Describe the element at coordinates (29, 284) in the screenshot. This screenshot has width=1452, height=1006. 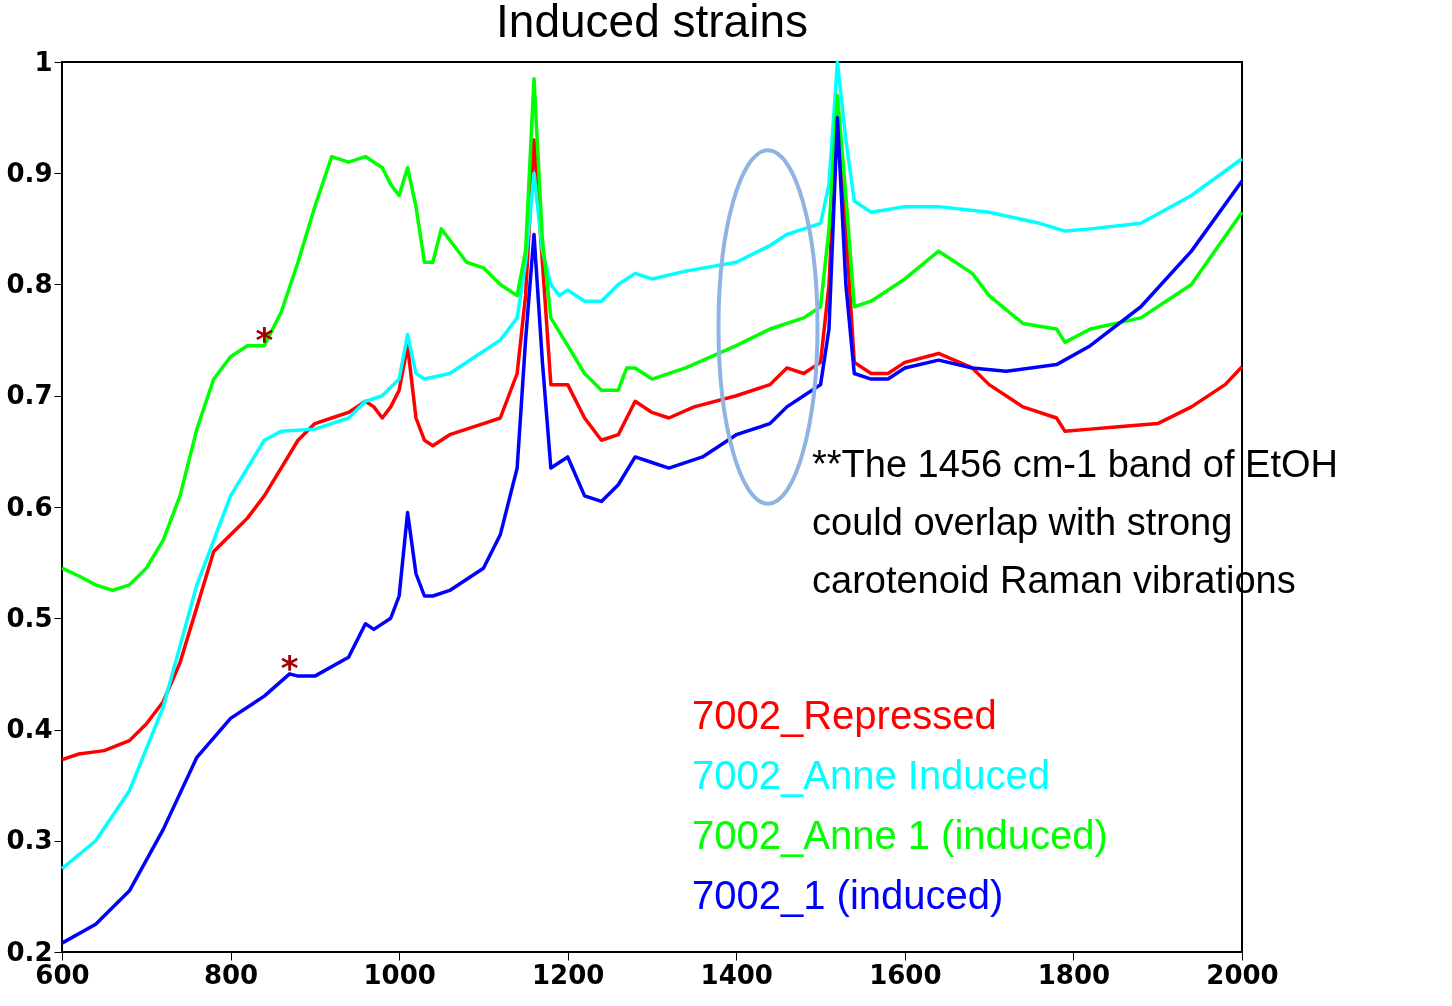
I see `y-tick-label: 0.8` at that location.